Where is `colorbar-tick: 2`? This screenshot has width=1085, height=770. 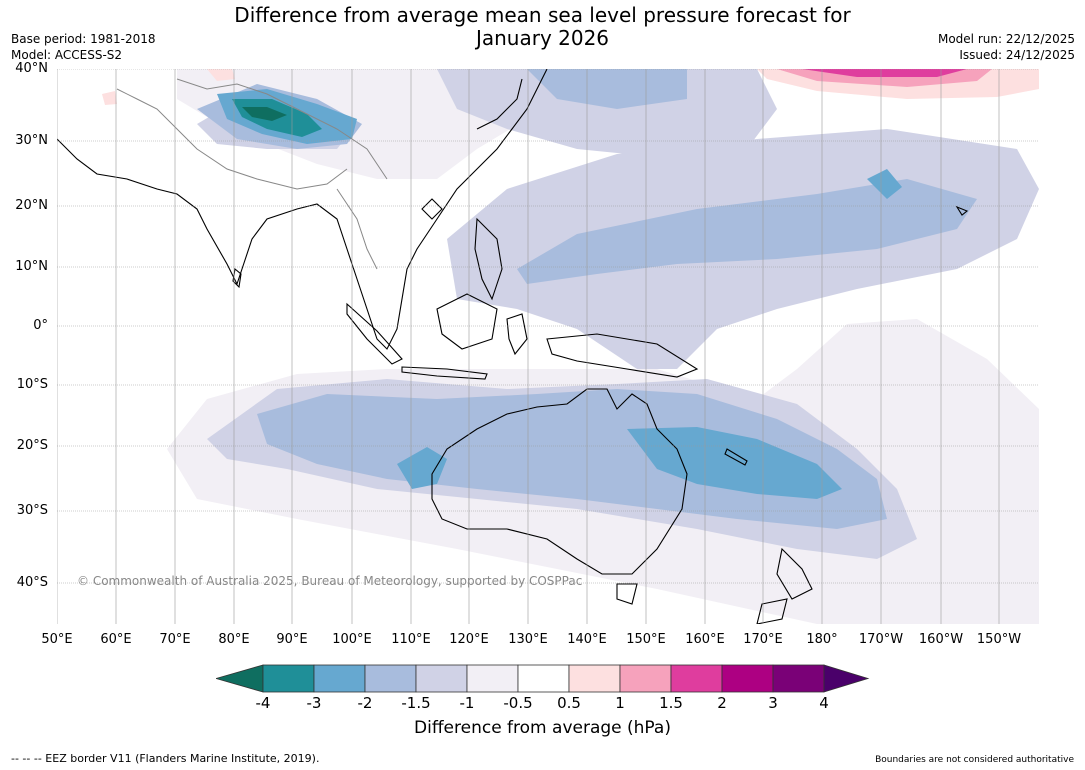 colorbar-tick: 2 is located at coordinates (722, 703).